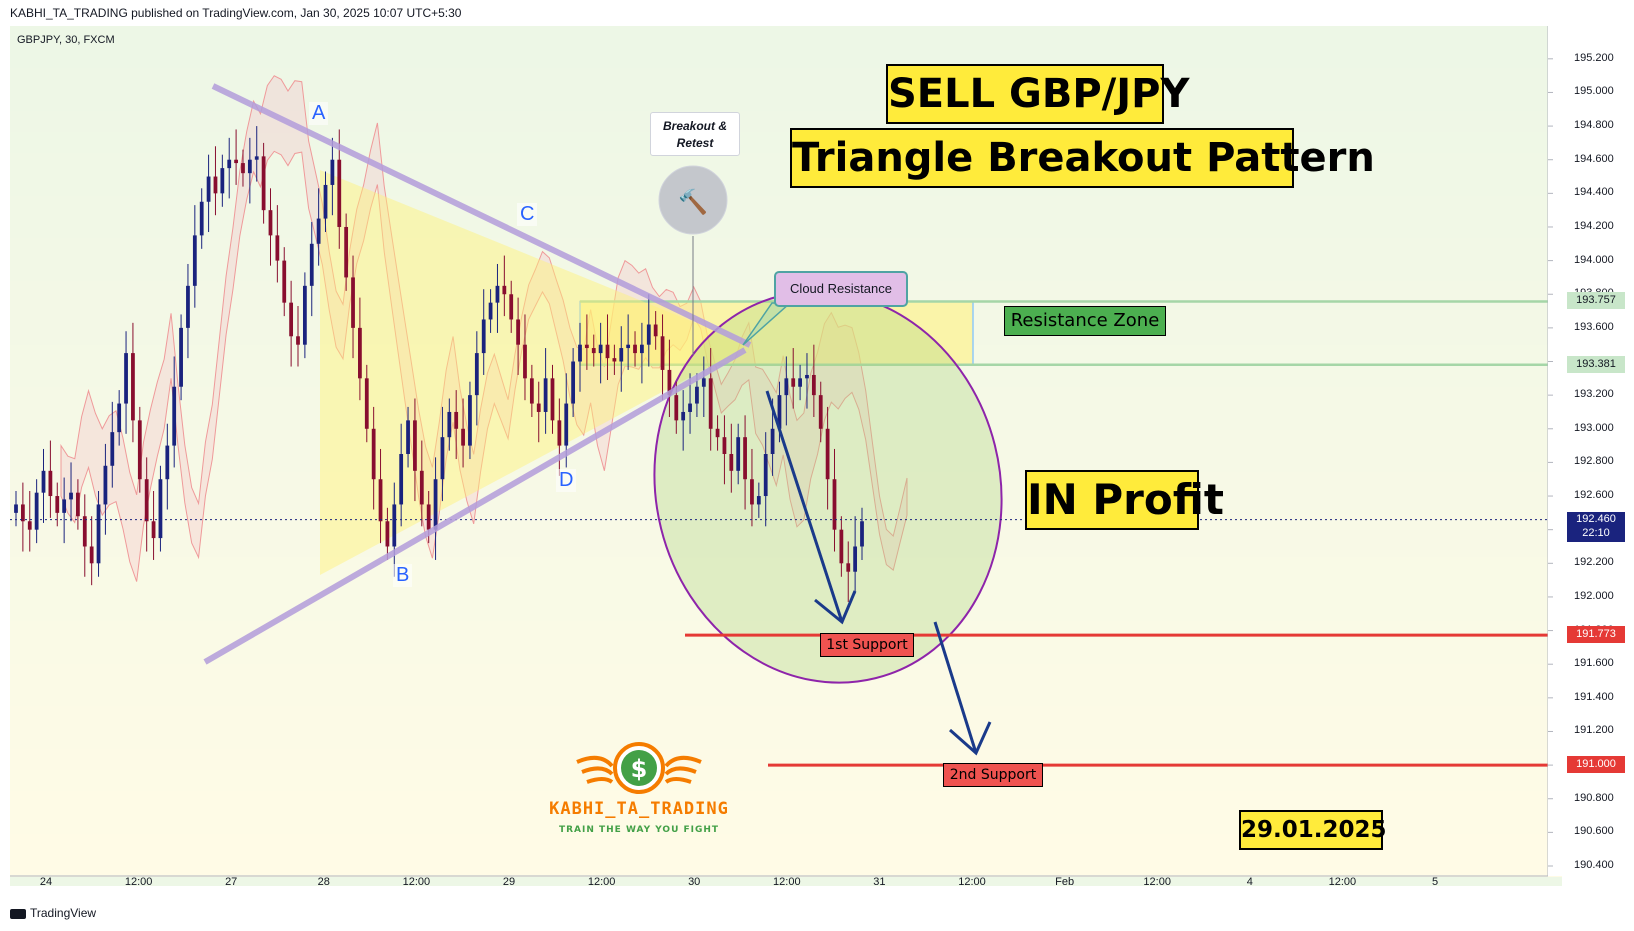 This screenshot has width=1634, height=931. Describe the element at coordinates (1249, 882) in the screenshot. I see `time-tick-label: 4` at that location.